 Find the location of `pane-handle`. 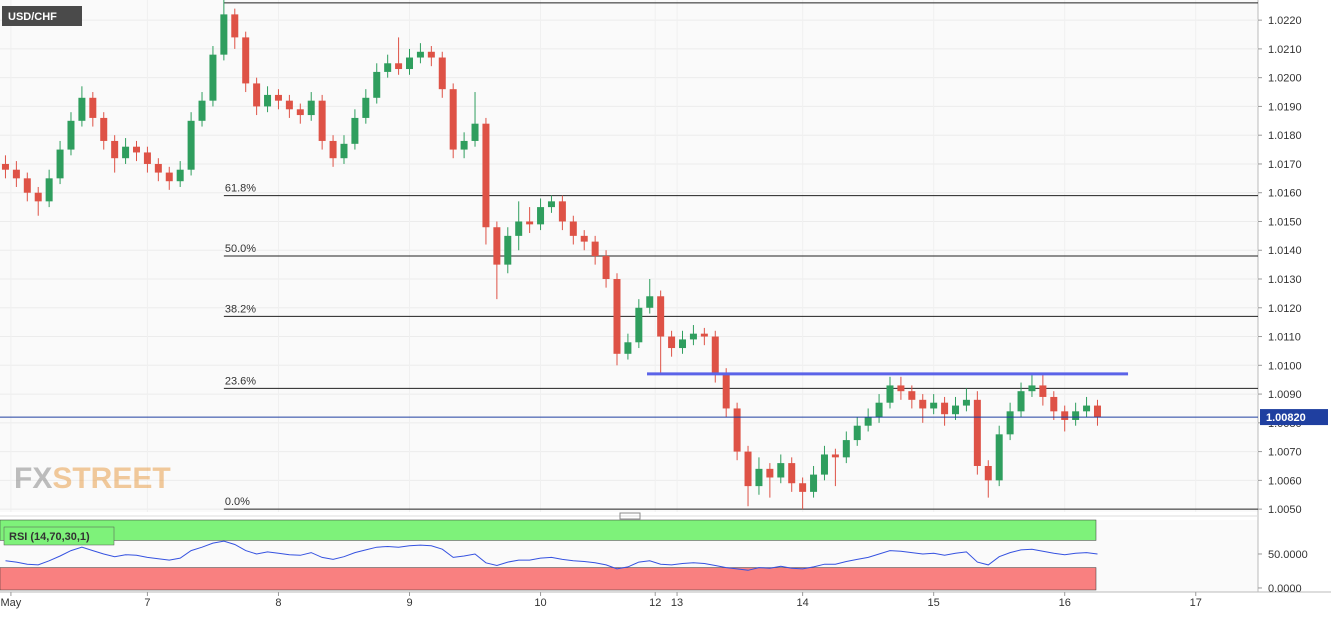

pane-handle is located at coordinates (630, 516).